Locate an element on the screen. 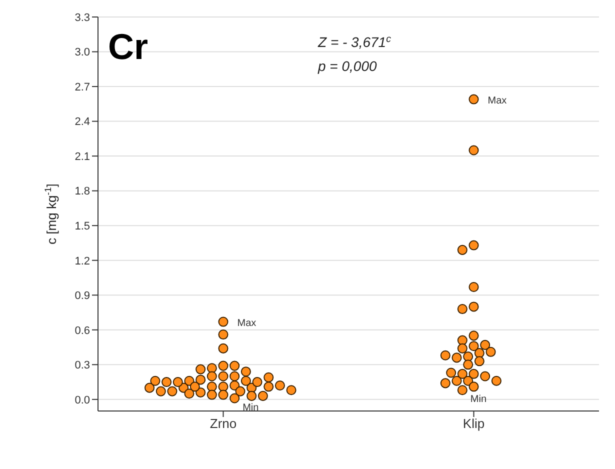 The image size is (615, 469). y-tick-label: 0.0 is located at coordinates (82, 400).